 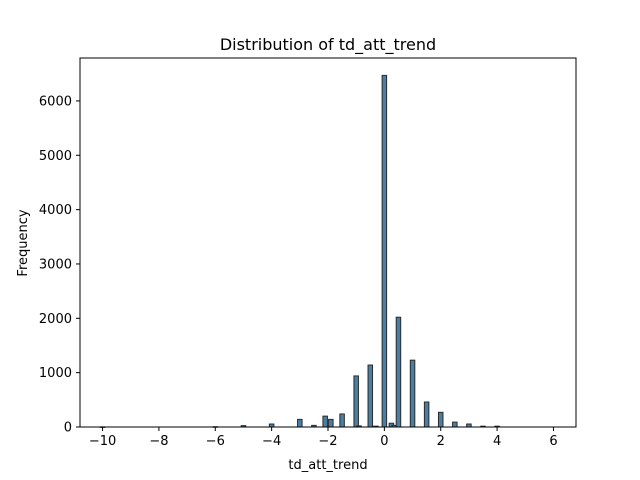 What do you see at coordinates (23, 242) in the screenshot?
I see `y-axis-label: Frequency` at bounding box center [23, 242].